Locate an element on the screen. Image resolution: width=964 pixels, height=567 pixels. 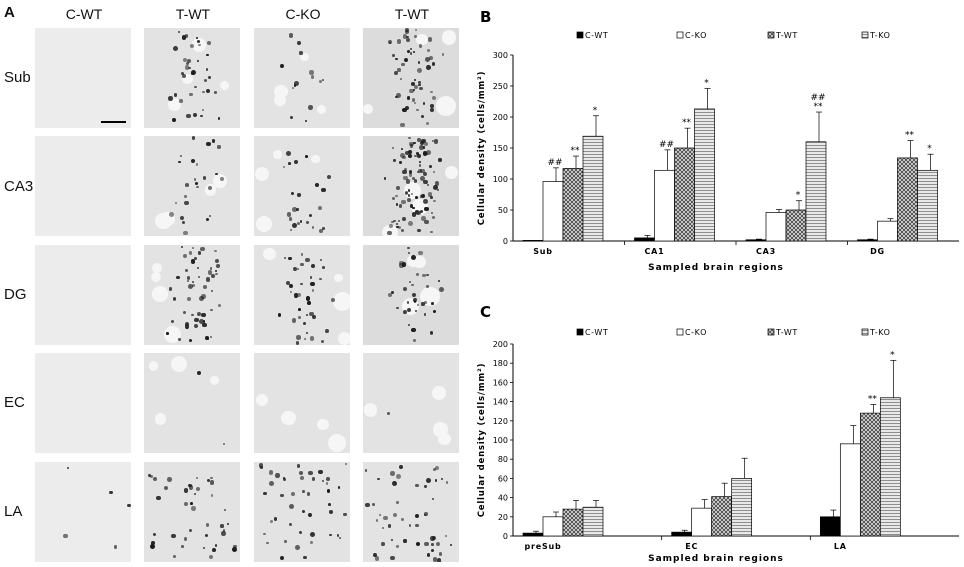
legend-item: T-WT is located at coordinates (782, 332).